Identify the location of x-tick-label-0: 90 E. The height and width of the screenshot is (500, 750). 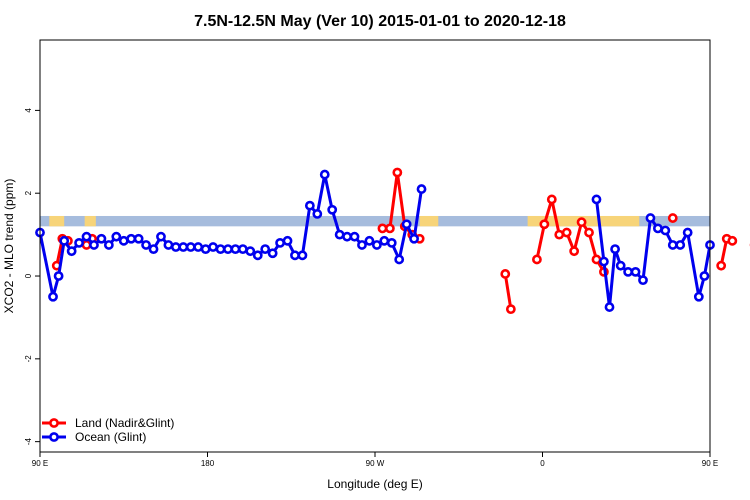
(40, 463).